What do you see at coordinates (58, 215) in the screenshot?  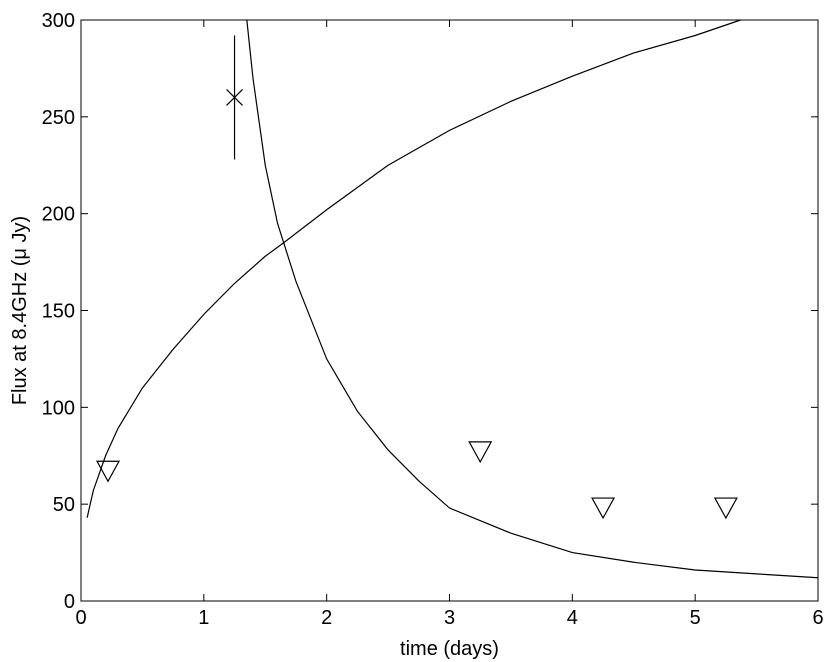 I see `y-tick-label: 200` at bounding box center [58, 215].